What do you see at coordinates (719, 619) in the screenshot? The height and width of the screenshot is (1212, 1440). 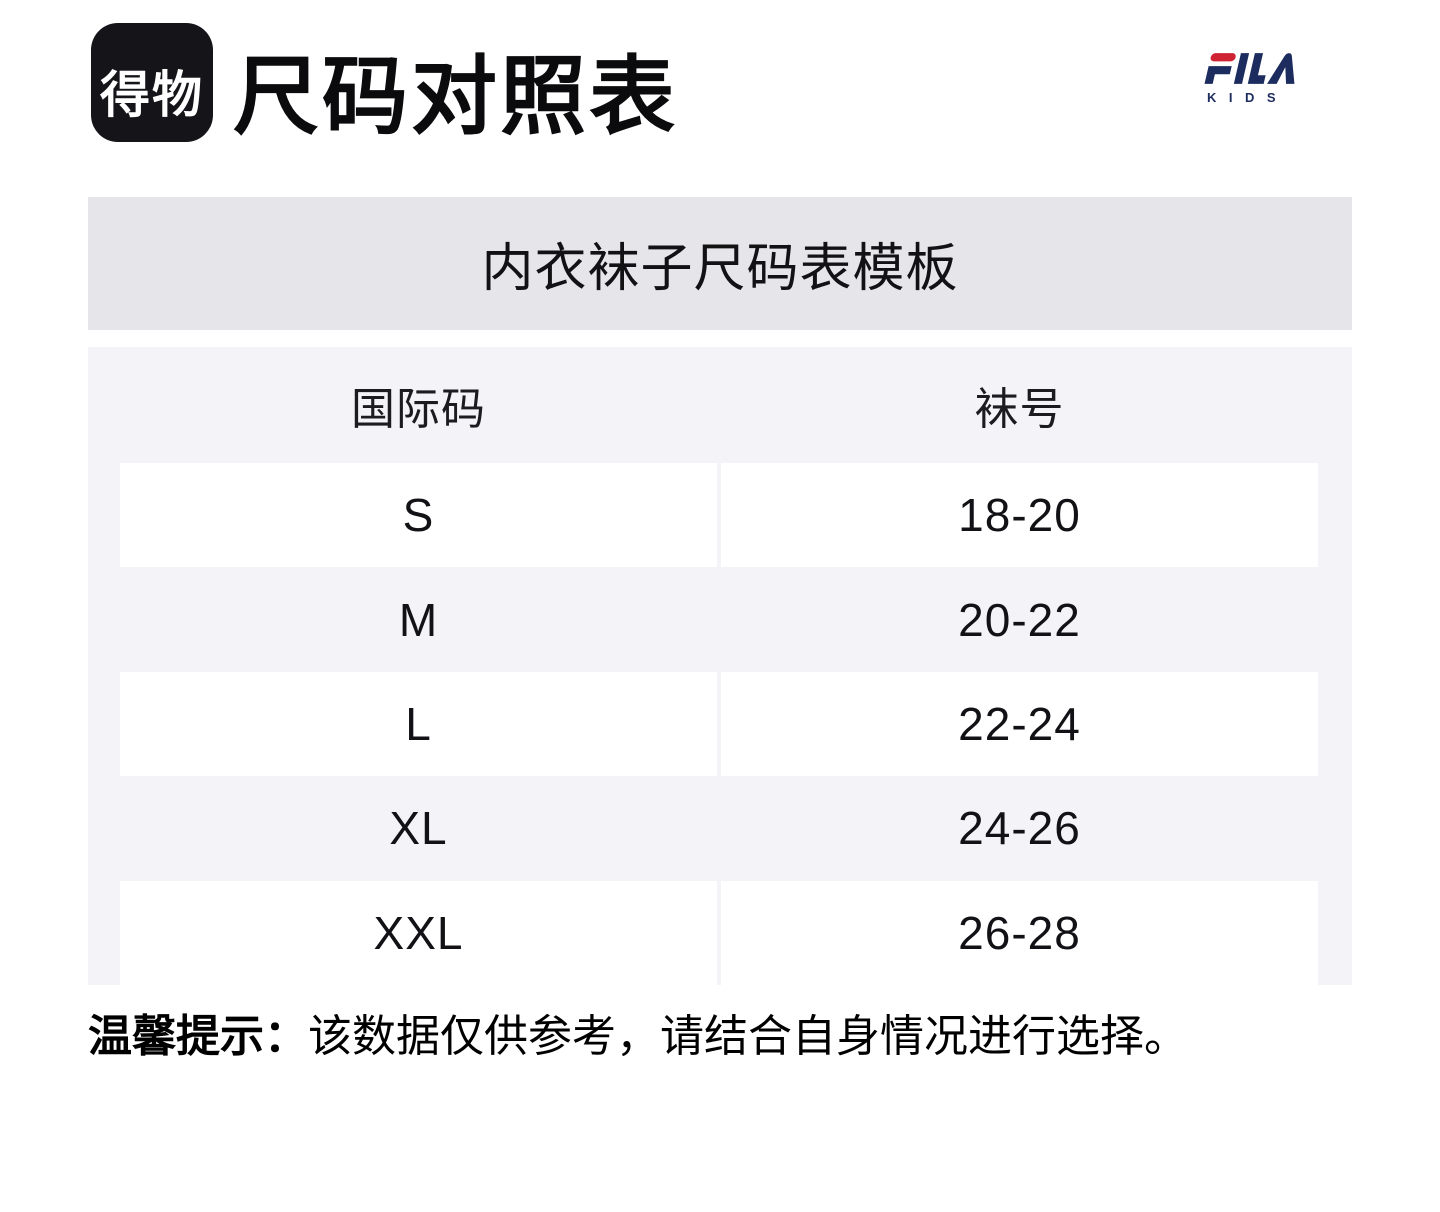 I see `table-row: M 20-22` at bounding box center [719, 619].